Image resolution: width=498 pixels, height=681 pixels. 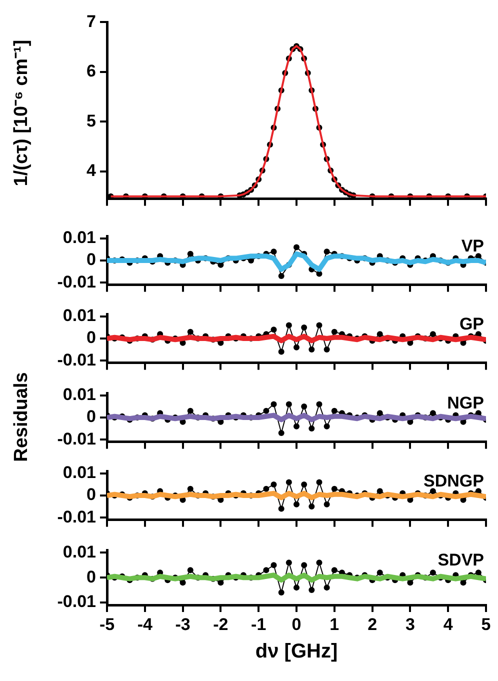 I want to click on y-axis-title: 1/(cτ) [10⁻⁶ cm⁻¹], so click(x=22, y=112).